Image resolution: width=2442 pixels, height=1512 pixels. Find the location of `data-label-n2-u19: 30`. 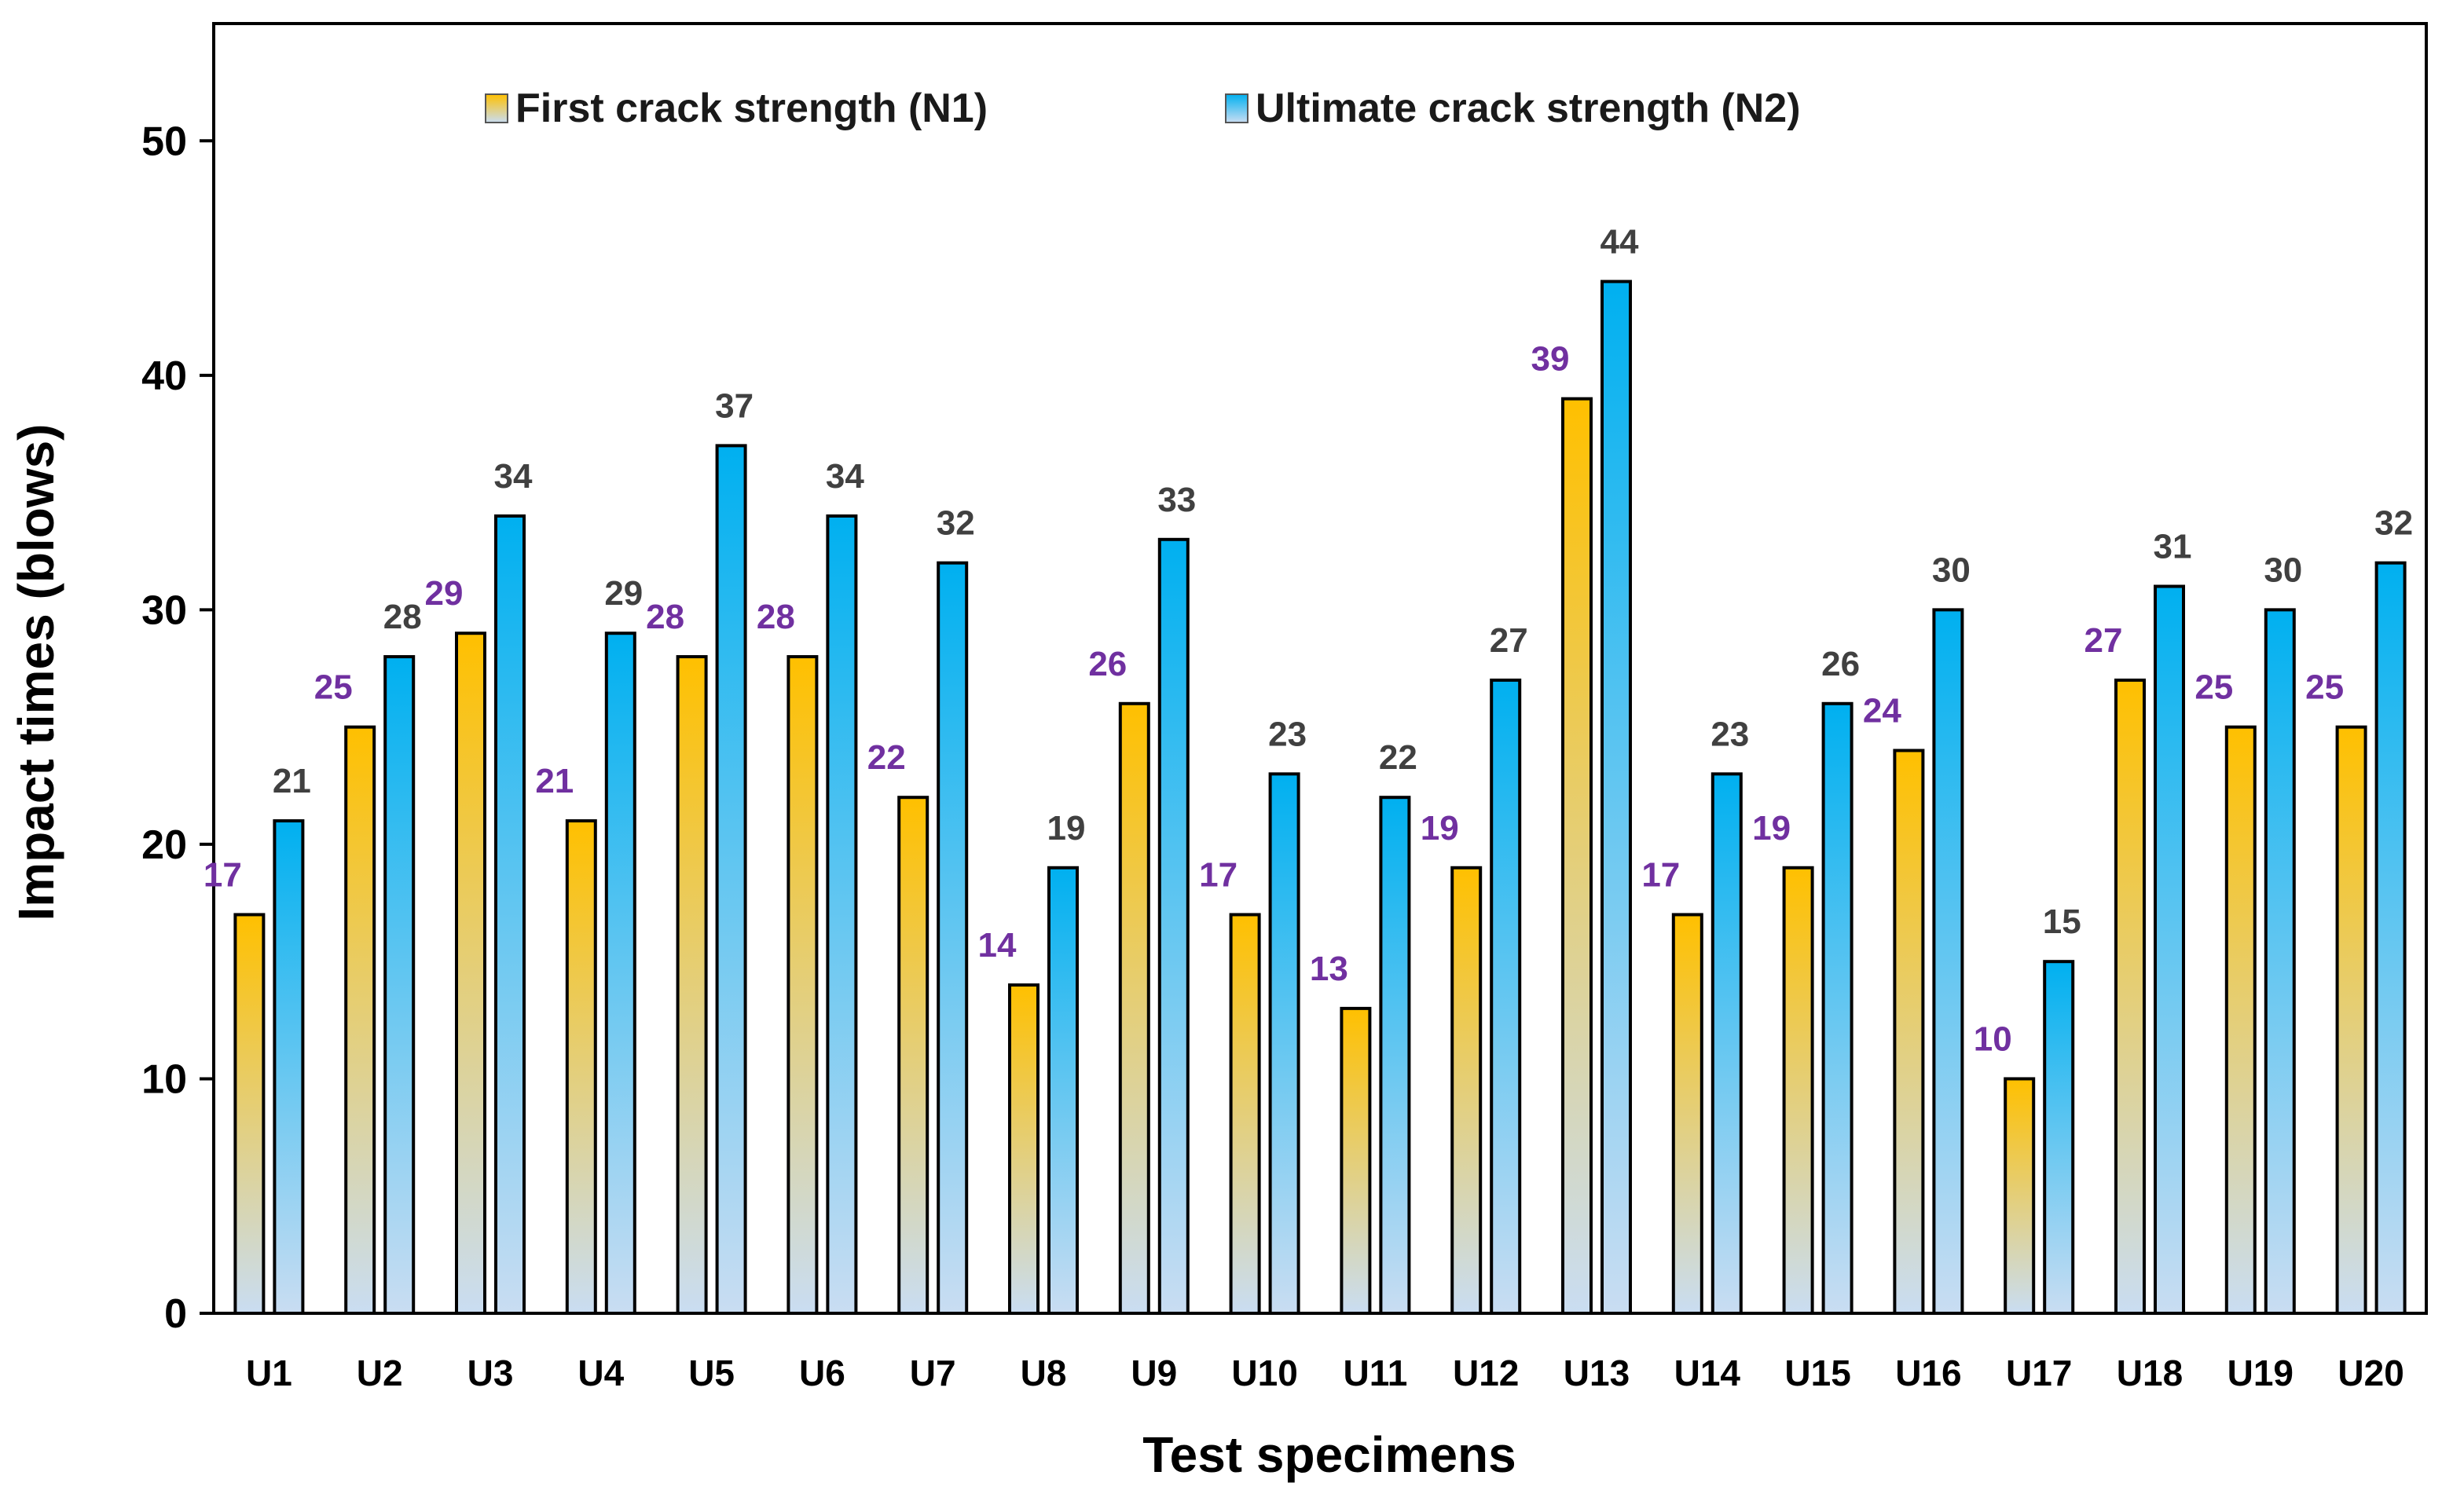

data-label-n2-u19: 30 is located at coordinates (2283, 570).